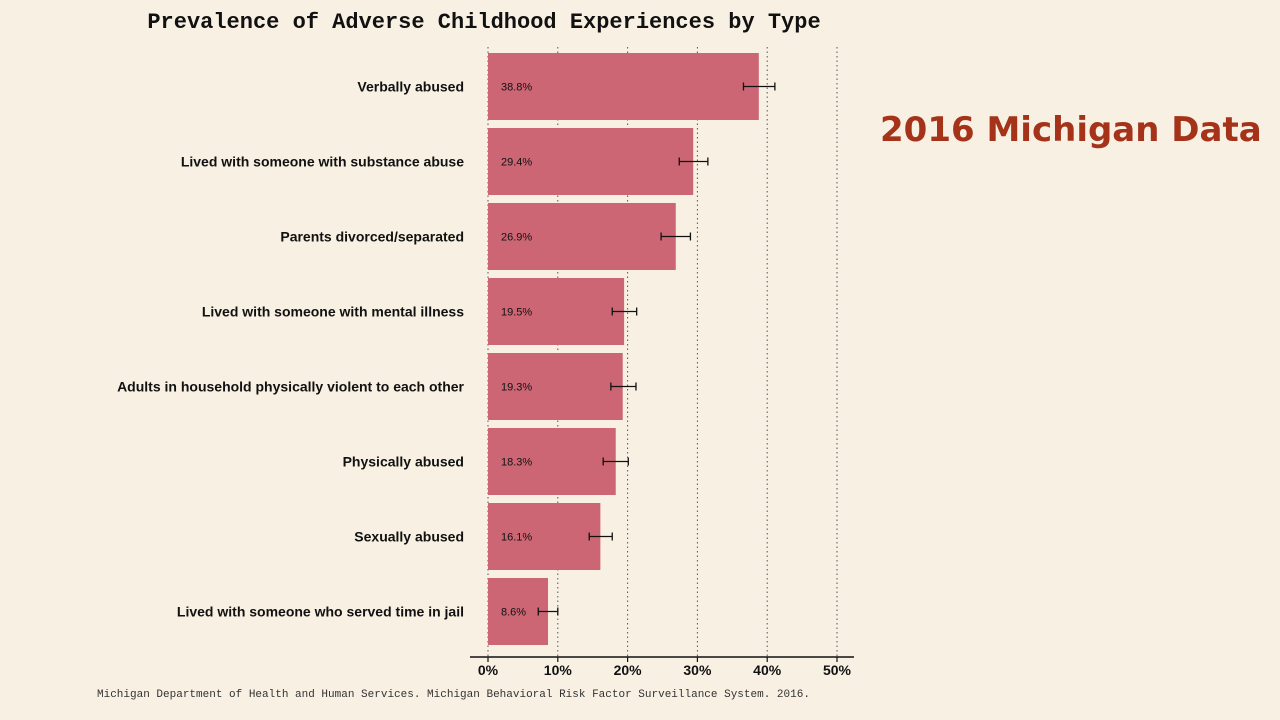  Describe the element at coordinates (558, 670) in the screenshot. I see `x-tick-label-1: 10%` at that location.